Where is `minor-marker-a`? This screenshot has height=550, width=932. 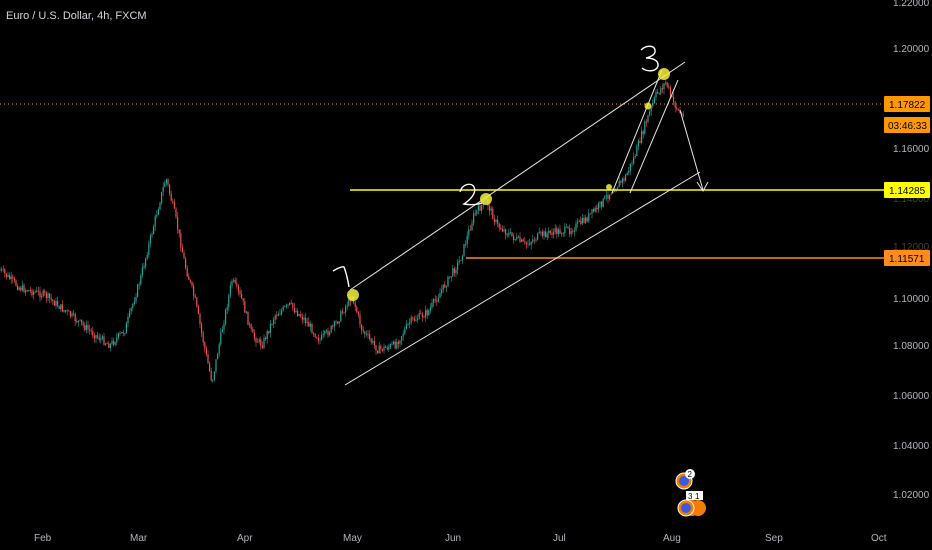 minor-marker-a is located at coordinates (609, 187).